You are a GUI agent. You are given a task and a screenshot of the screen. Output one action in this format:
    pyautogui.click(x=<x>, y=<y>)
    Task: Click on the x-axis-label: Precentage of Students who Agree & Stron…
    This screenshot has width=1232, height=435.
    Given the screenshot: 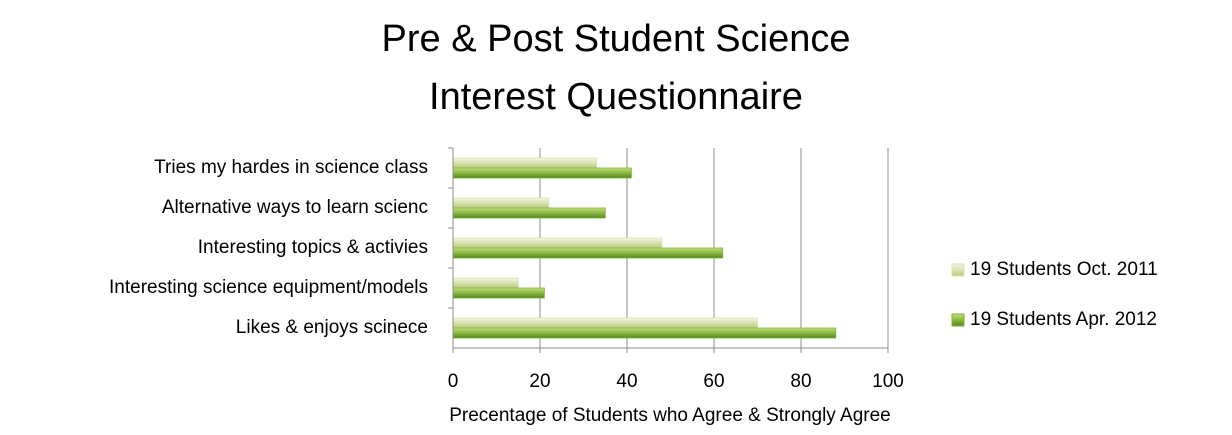 What is the action you would take?
    pyautogui.click(x=670, y=415)
    